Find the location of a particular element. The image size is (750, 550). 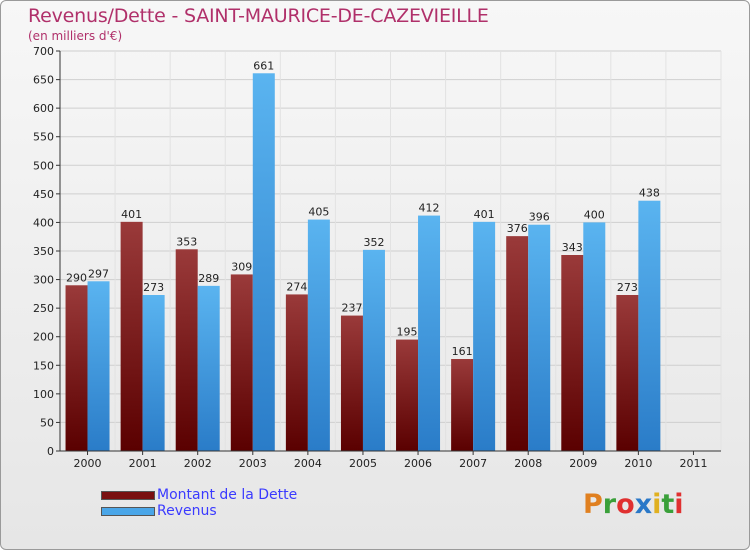

x-tick-label: 2006 is located at coordinates (418, 463).